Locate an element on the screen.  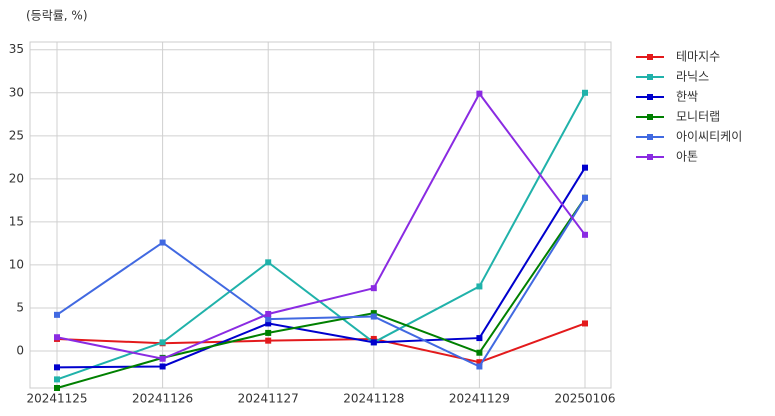
y-tick-label: 10 is located at coordinates (16, 264).